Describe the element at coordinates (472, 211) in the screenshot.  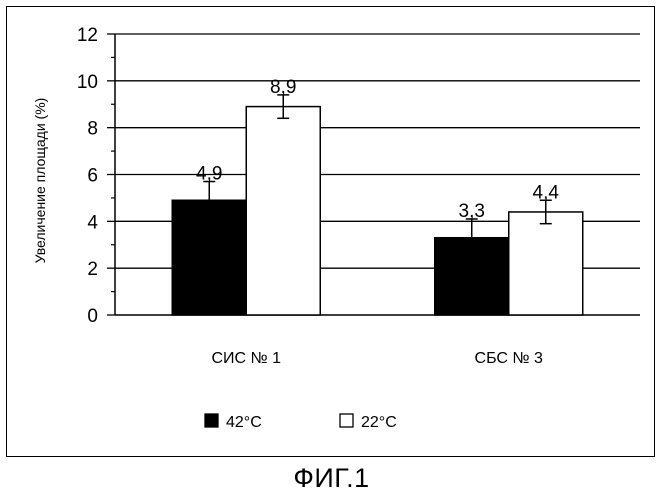
I see `data-label: 3,3` at that location.